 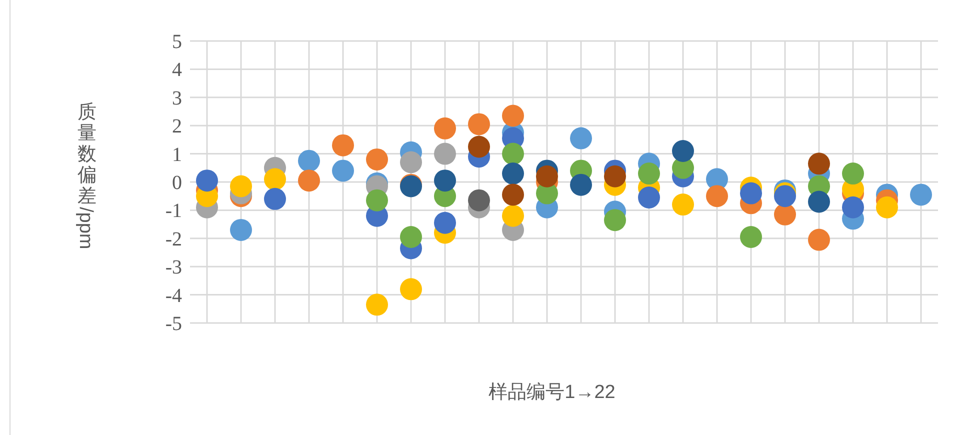 What do you see at coordinates (552, 392) in the screenshot?
I see `x-axis-title: 样品编号1→22` at bounding box center [552, 392].